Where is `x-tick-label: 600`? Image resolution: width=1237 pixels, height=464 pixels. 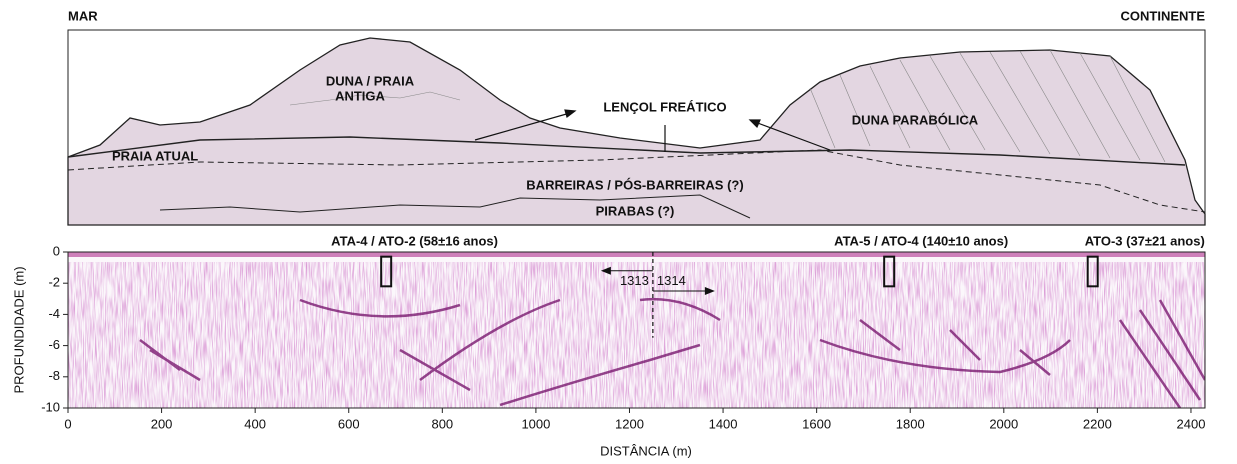 x-tick-label: 600 is located at coordinates (349, 423).